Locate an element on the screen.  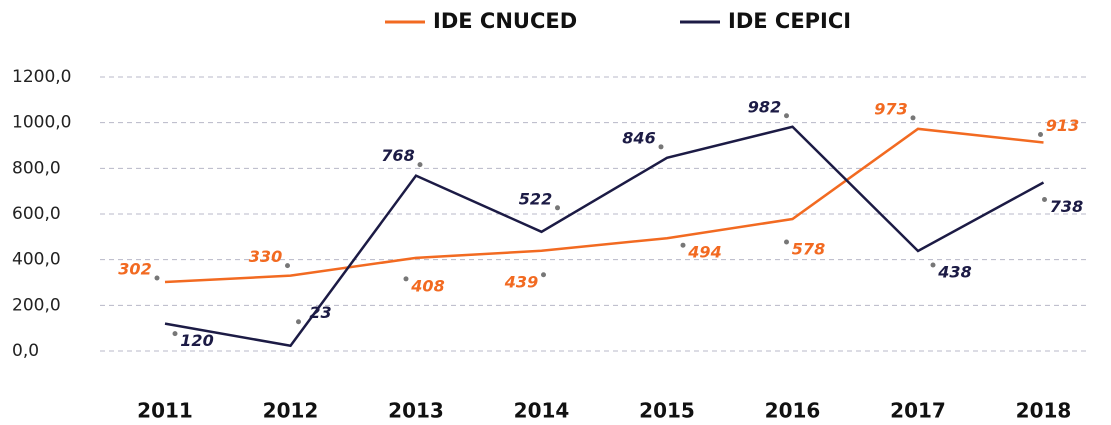
y-tick-label: 1200,0 is located at coordinates (41, 77).